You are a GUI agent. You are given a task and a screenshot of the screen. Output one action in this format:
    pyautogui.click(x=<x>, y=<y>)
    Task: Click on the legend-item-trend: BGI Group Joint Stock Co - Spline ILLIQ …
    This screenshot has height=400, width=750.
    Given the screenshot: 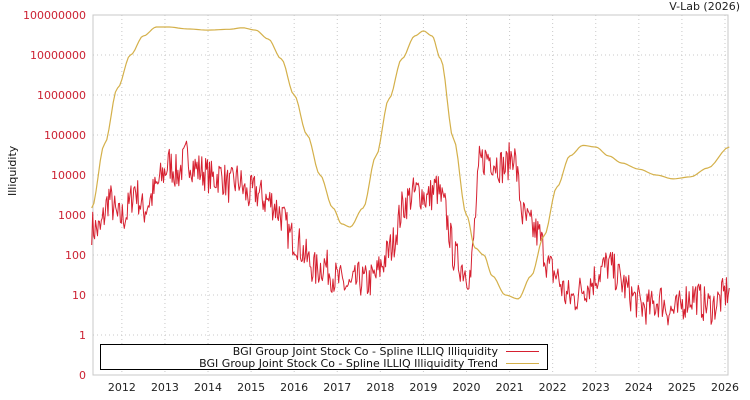 What is the action you would take?
    pyautogui.click(x=369, y=363)
    